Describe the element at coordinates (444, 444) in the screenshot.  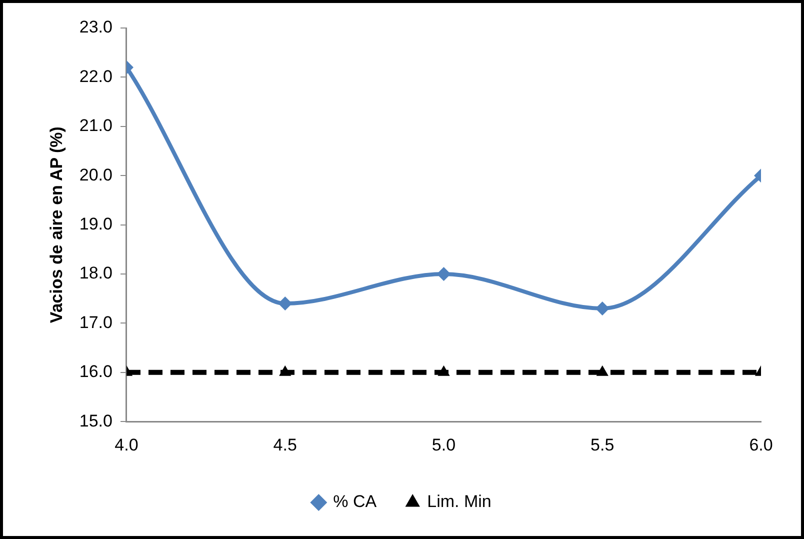
I see `x-tick-label: 5.0` at that location.